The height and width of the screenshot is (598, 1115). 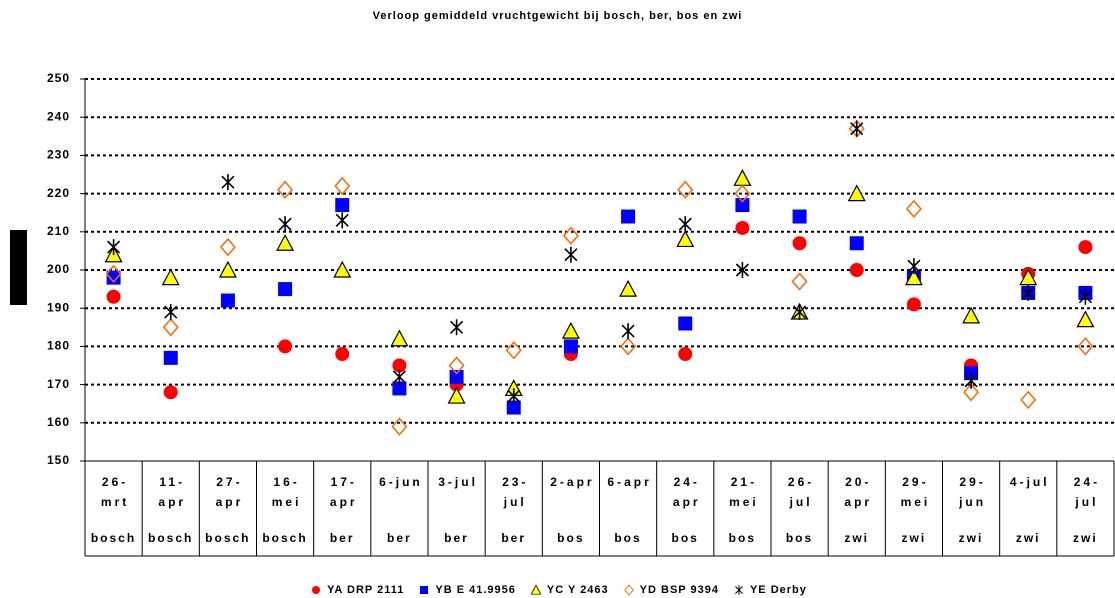 I want to click on y-tick-label: 250, so click(x=58, y=78).